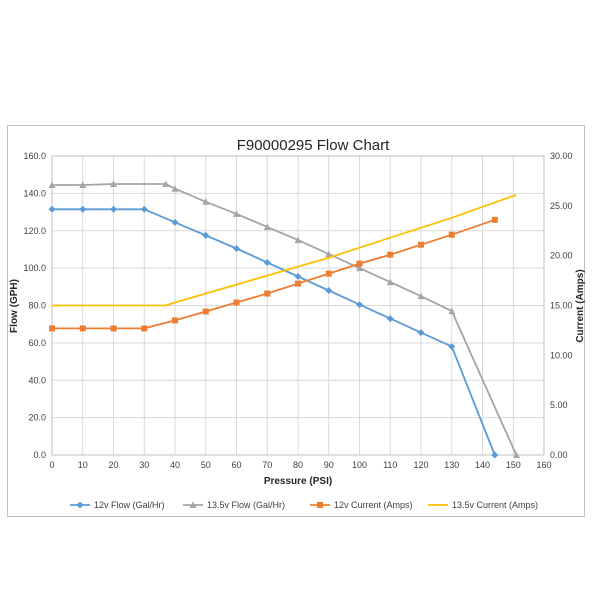  What do you see at coordinates (175, 465) in the screenshot?
I see `x-tick-label: 40` at bounding box center [175, 465].